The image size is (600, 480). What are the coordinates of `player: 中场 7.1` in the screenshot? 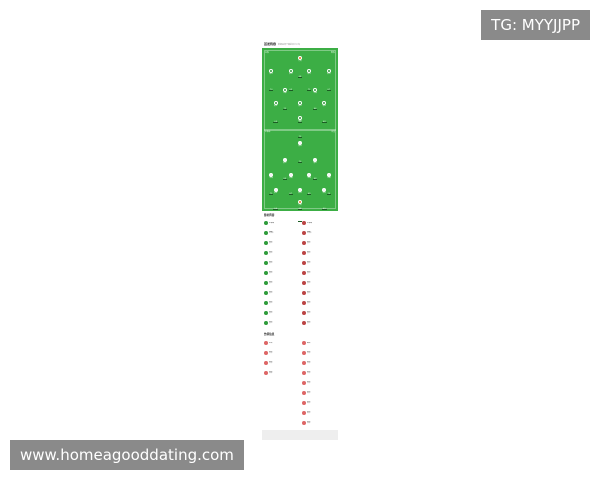 It's located at (271, 185).